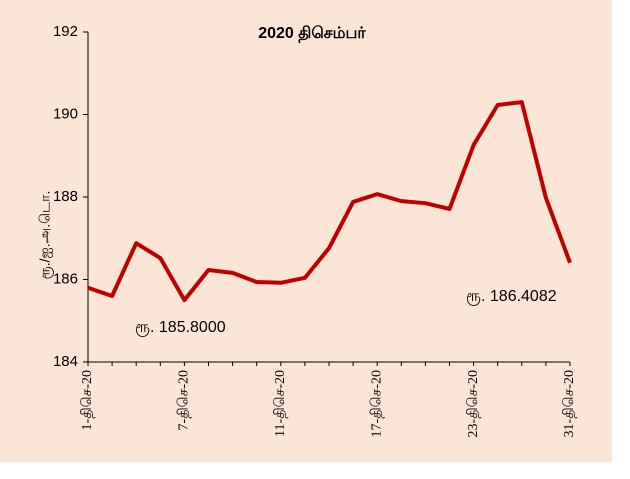 The width and height of the screenshot is (630, 479). What do you see at coordinates (511, 297) in the screenshot?
I see `annotation: ரூ. 186.4082` at bounding box center [511, 297].